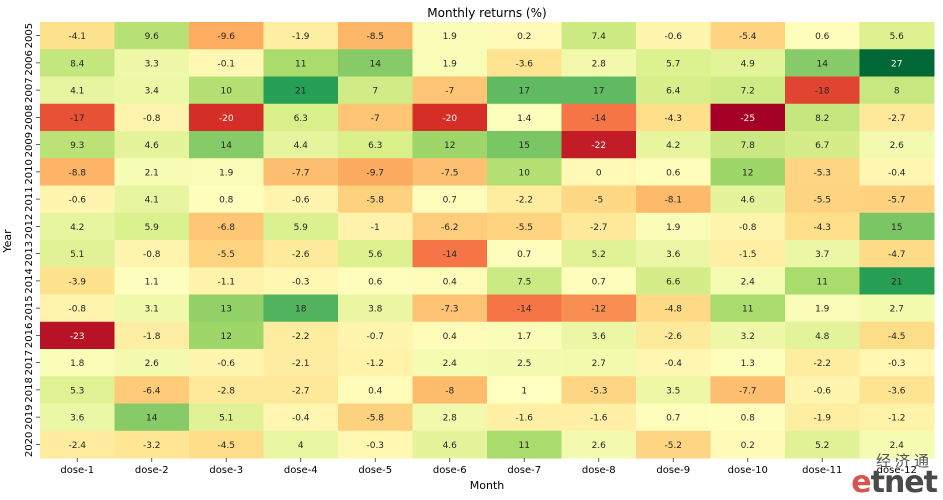  What do you see at coordinates (226, 419) in the screenshot?
I see `cell-value-label: 5.1` at bounding box center [226, 419].